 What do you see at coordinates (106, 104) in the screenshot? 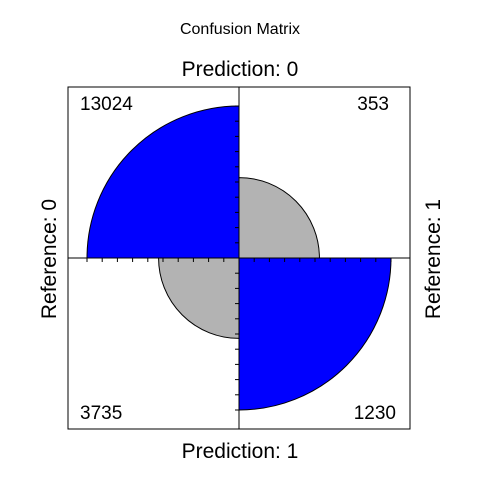
I see `cell-count-pred0-ref0: 13024` at bounding box center [106, 104].